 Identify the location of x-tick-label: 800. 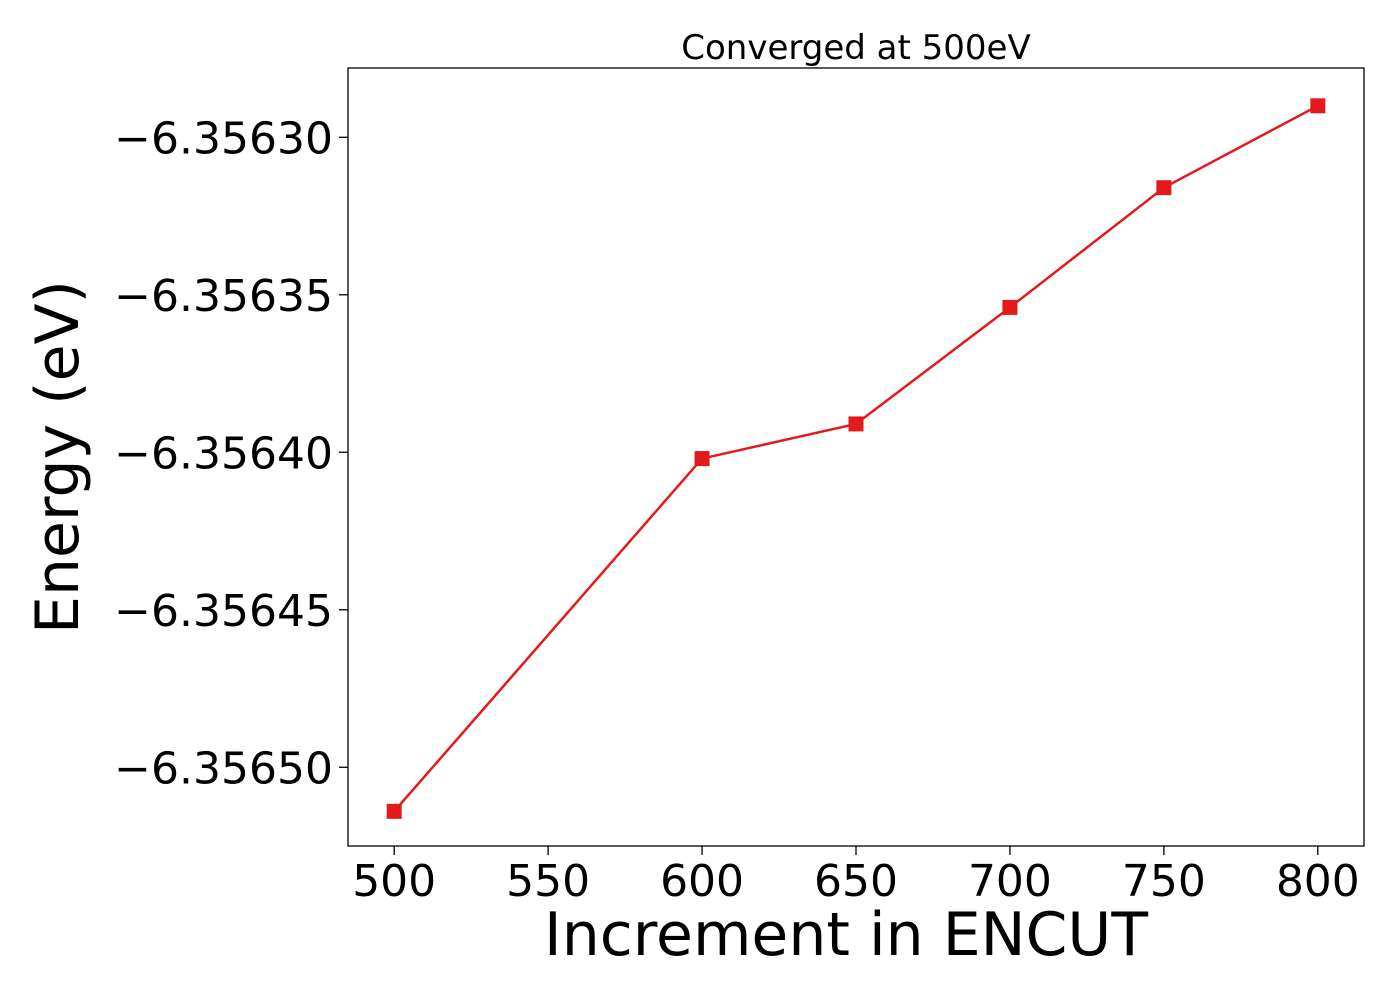
(1318, 881).